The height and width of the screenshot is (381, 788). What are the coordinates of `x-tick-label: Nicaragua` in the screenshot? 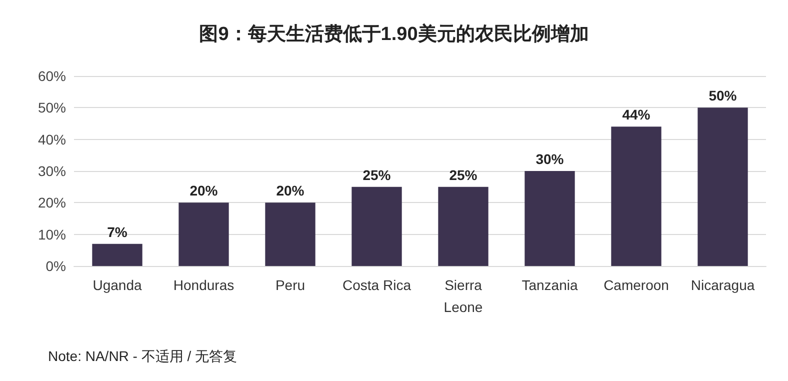 It's located at (722, 285).